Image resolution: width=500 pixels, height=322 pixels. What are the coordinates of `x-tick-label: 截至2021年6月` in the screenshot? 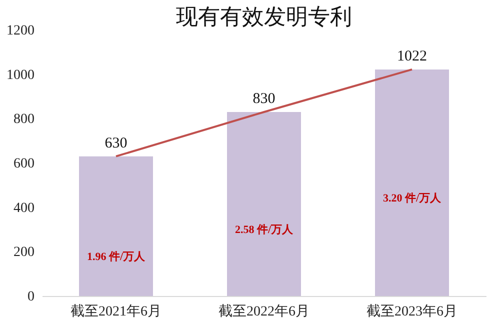 It's located at (116, 312).